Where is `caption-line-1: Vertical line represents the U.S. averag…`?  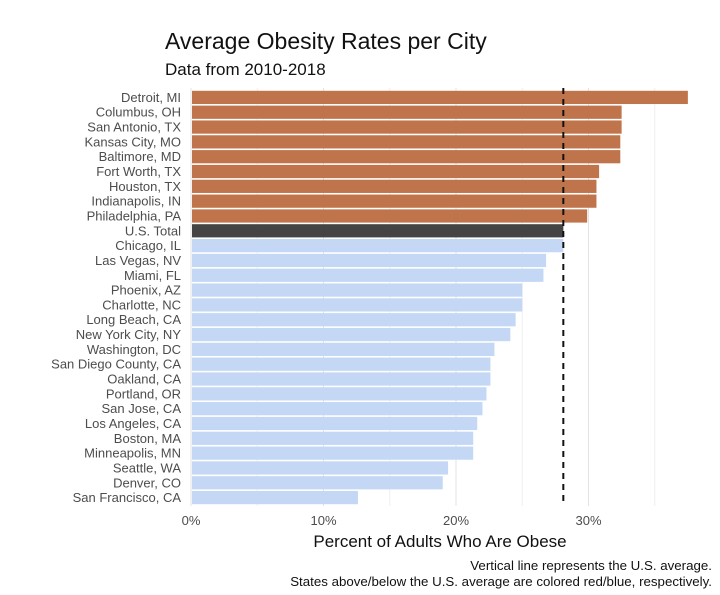
caption-line-1: Vertical line represents the U.S. averag… is located at coordinates (591, 565).